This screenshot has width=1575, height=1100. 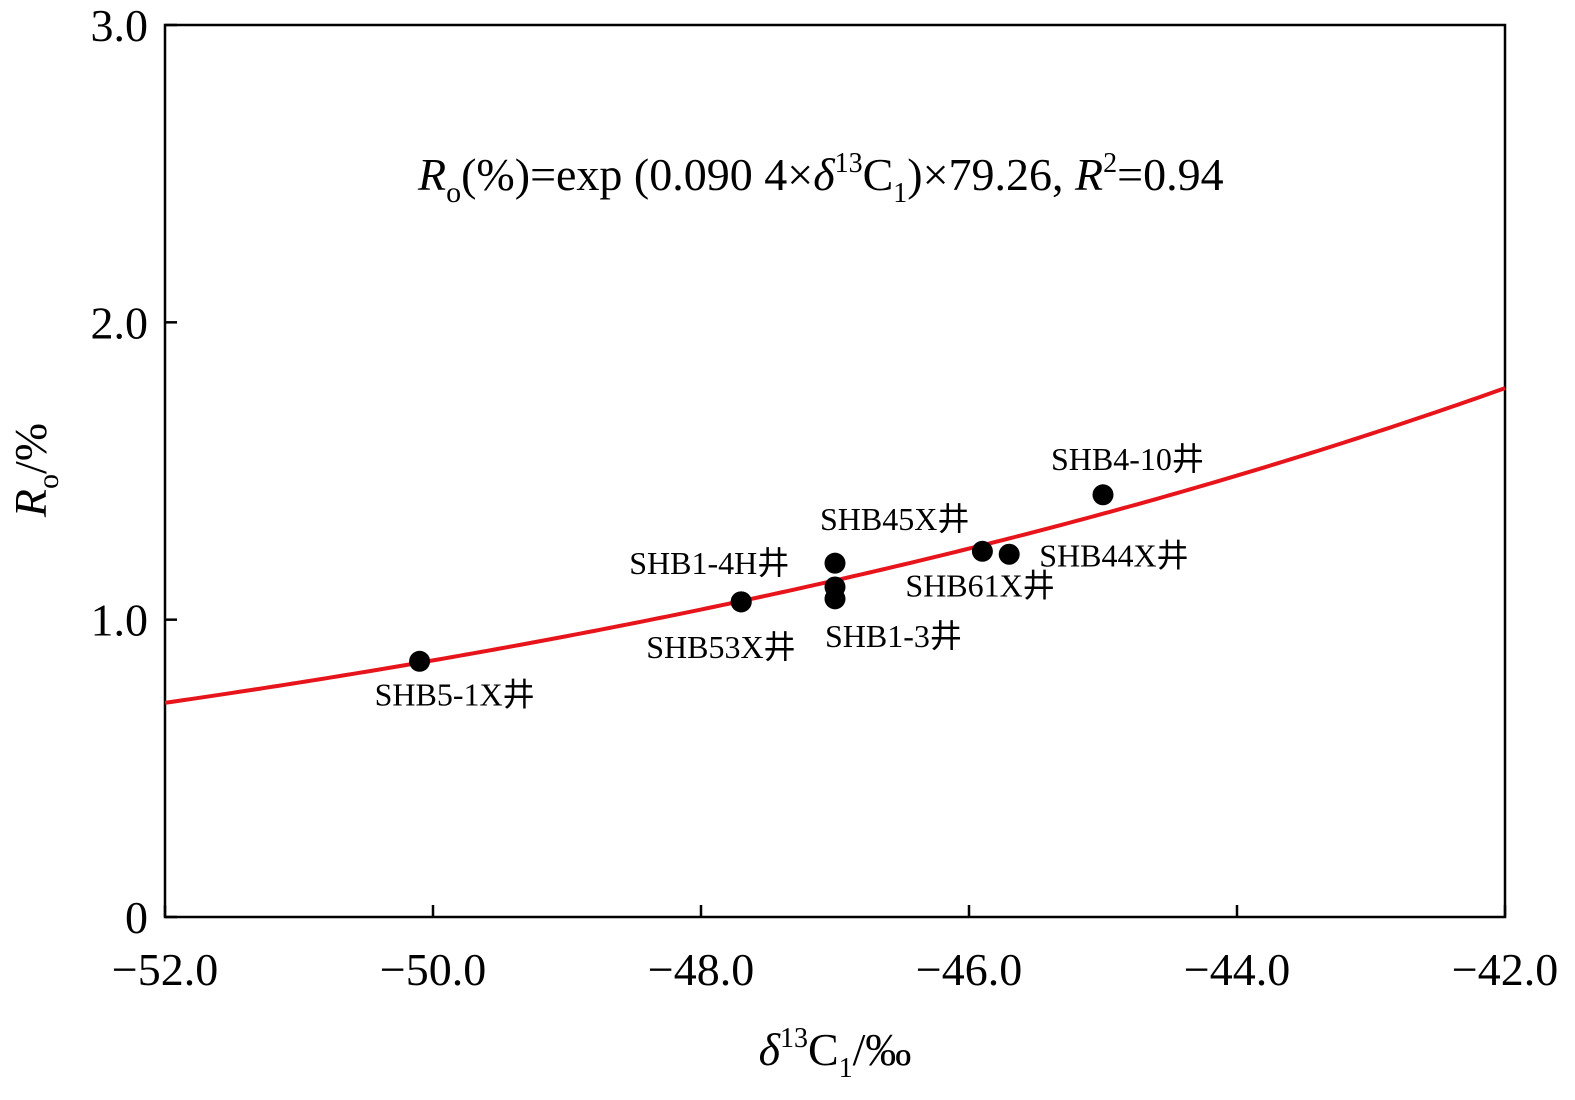 What do you see at coordinates (433, 969) in the screenshot?
I see `x-tick-label: −50.0` at bounding box center [433, 969].